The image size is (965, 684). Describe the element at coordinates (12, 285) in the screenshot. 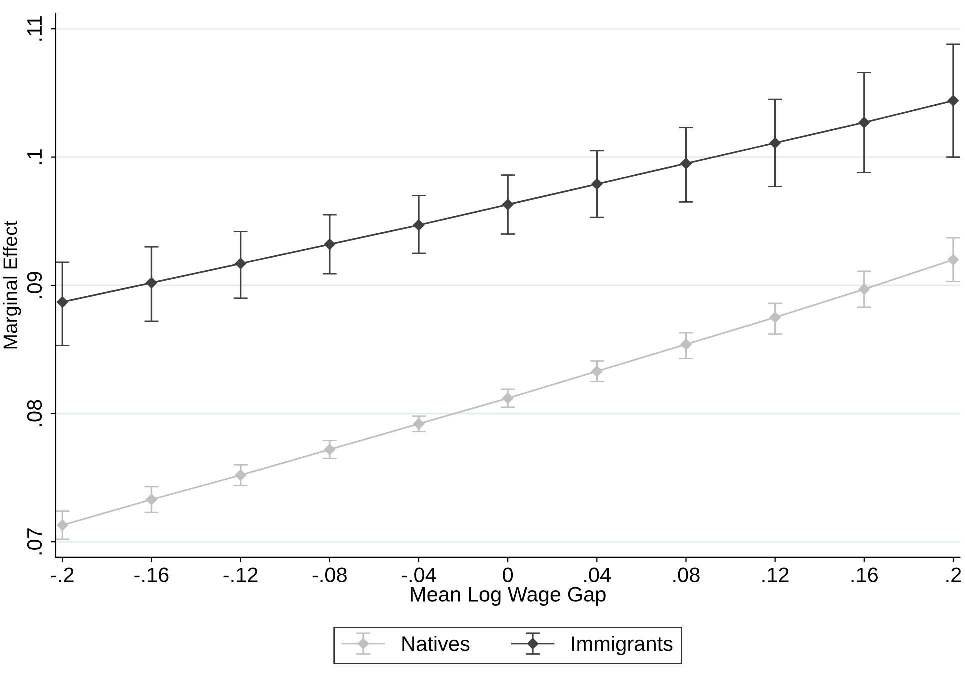

I see `y-axis-title: Marginal Effect` at that location.